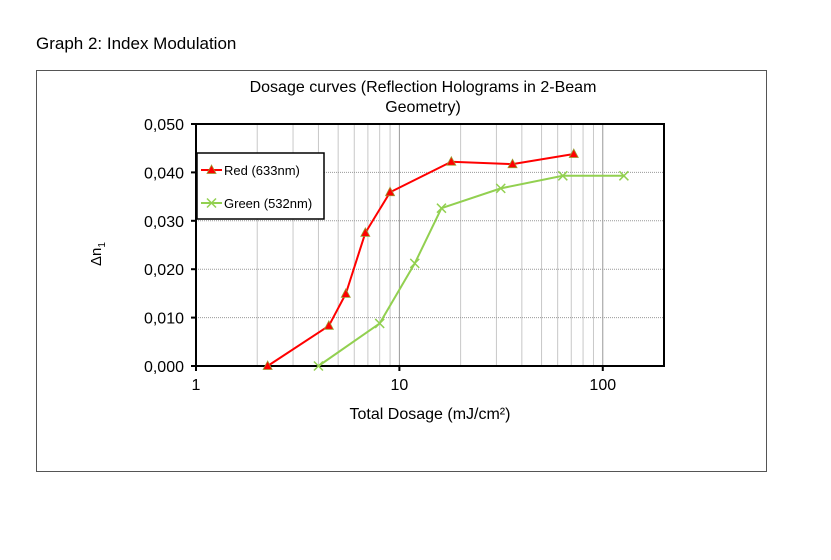 The height and width of the screenshot is (560, 831). Describe the element at coordinates (102, 245) in the screenshot. I see `y-axis-label-sub: 1` at that location.